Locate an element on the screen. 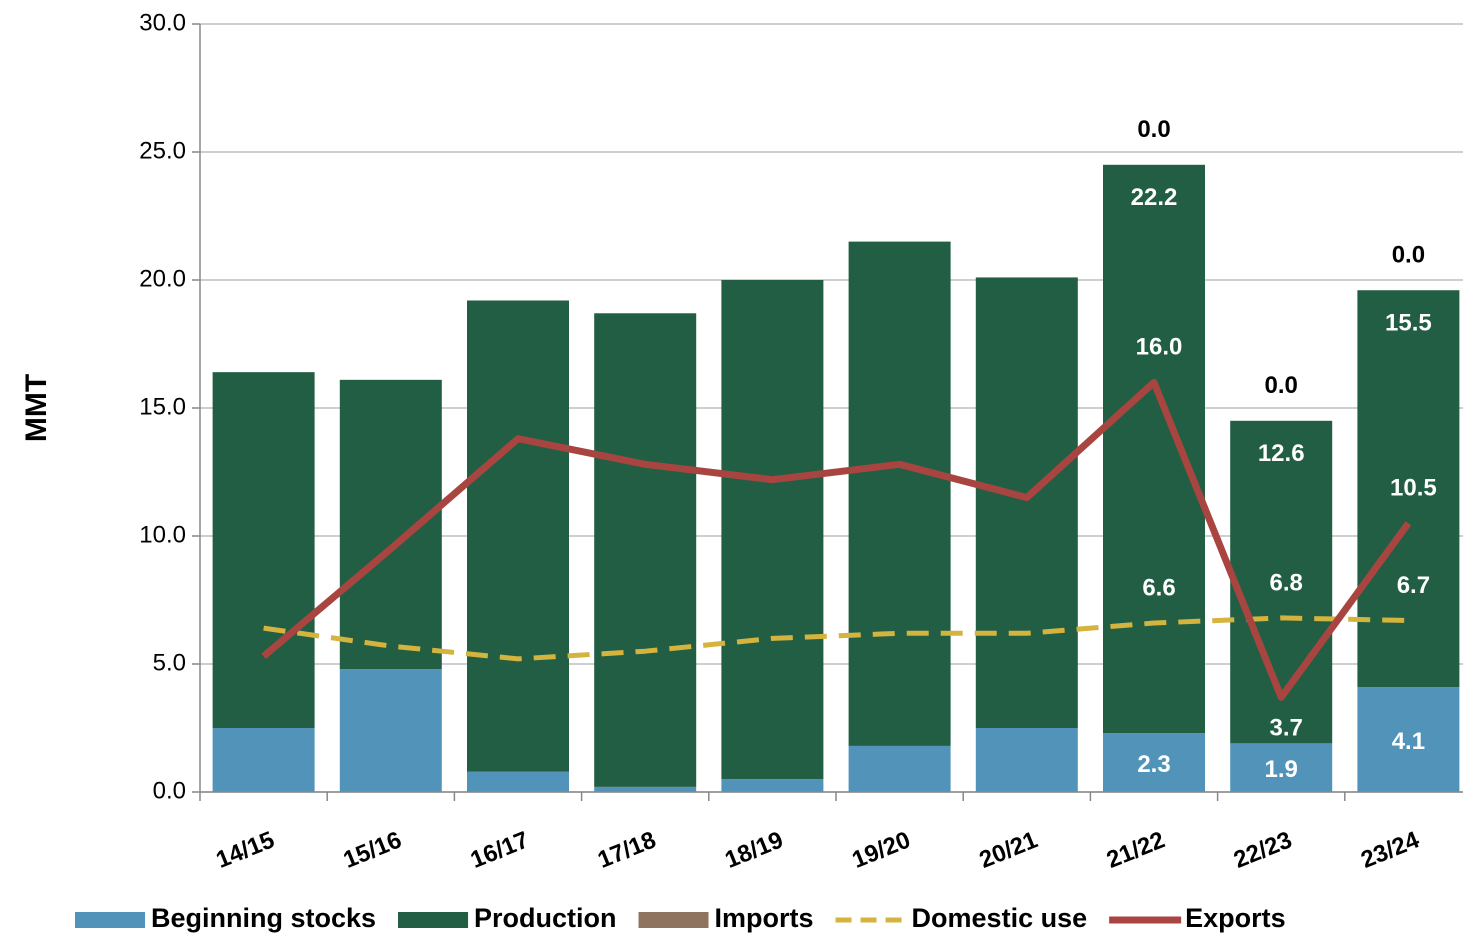  x-tick-label: 17/18 is located at coordinates (627, 850).